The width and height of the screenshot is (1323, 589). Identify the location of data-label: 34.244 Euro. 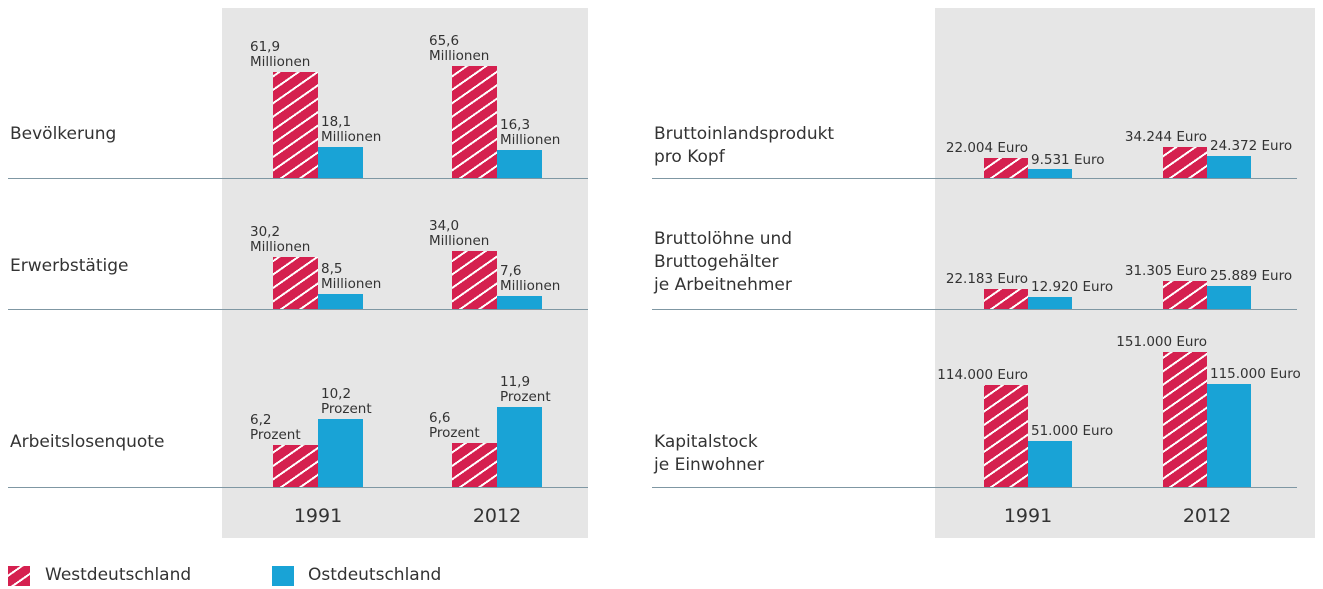
(1165, 137).